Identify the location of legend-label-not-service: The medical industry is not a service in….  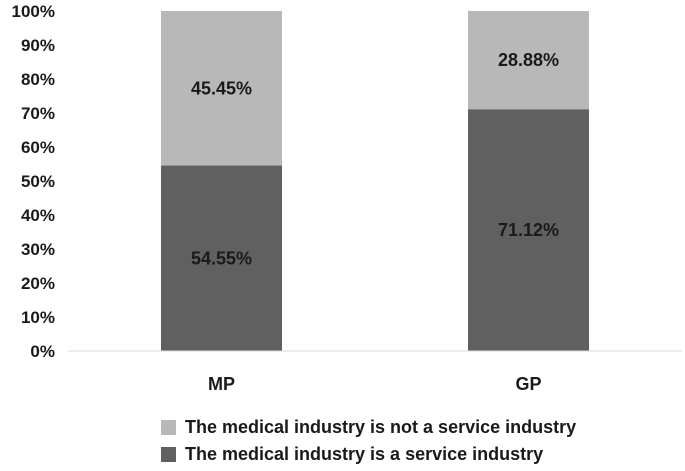
(381, 427).